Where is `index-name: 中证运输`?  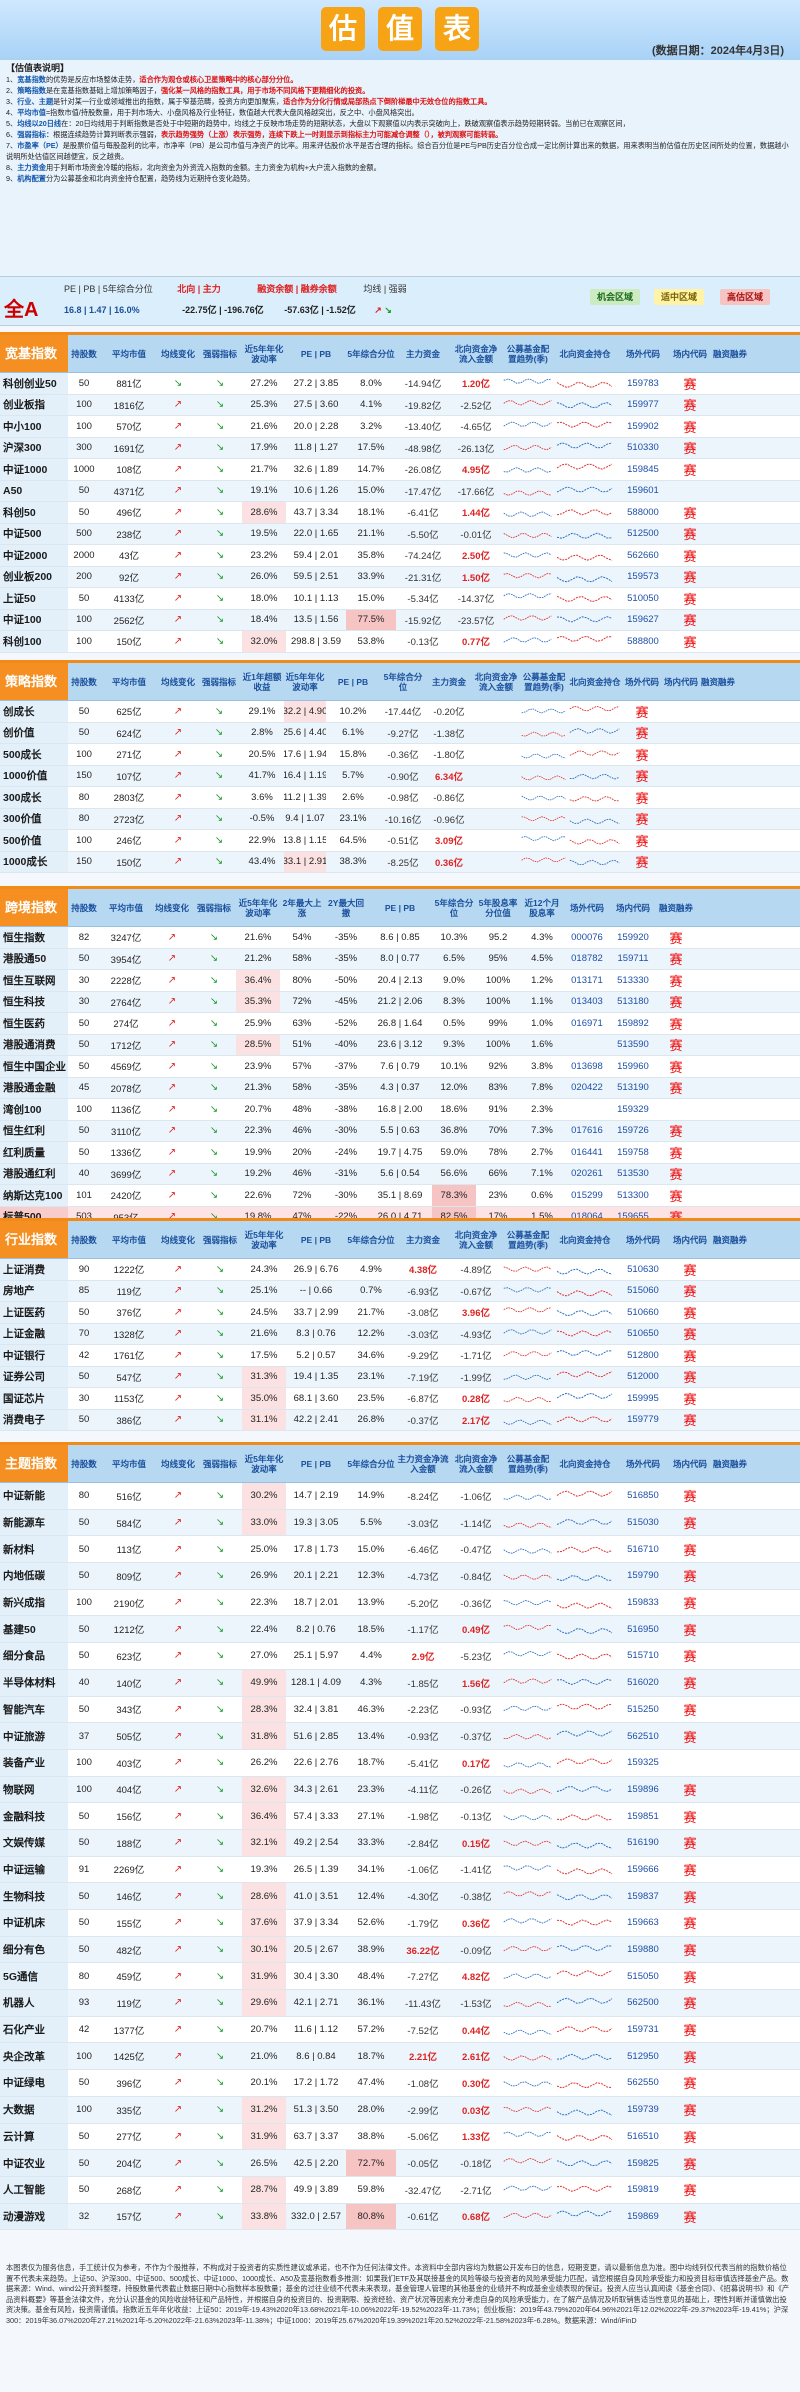
index-name: 中证运输 is located at coordinates (34, 1869).